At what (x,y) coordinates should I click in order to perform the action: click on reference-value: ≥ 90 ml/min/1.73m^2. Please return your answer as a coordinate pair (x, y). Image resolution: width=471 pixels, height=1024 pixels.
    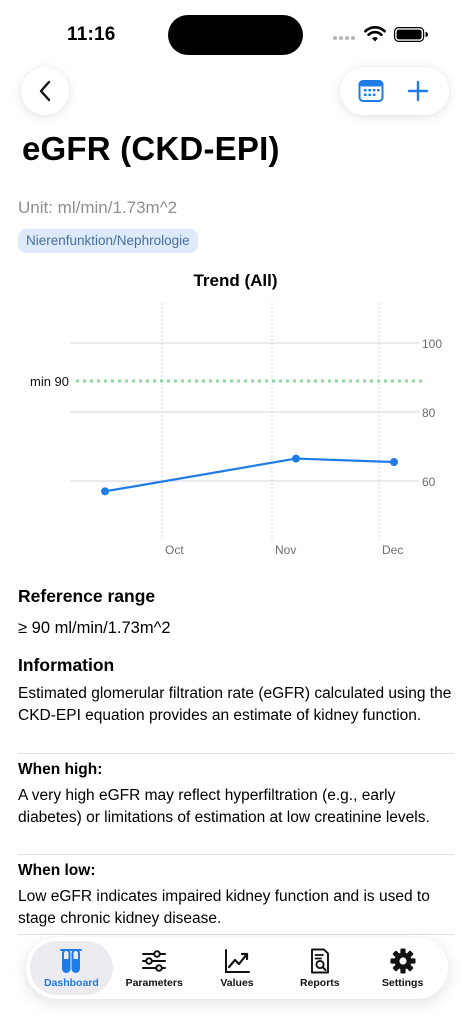
    Looking at the image, I should click on (94, 628).